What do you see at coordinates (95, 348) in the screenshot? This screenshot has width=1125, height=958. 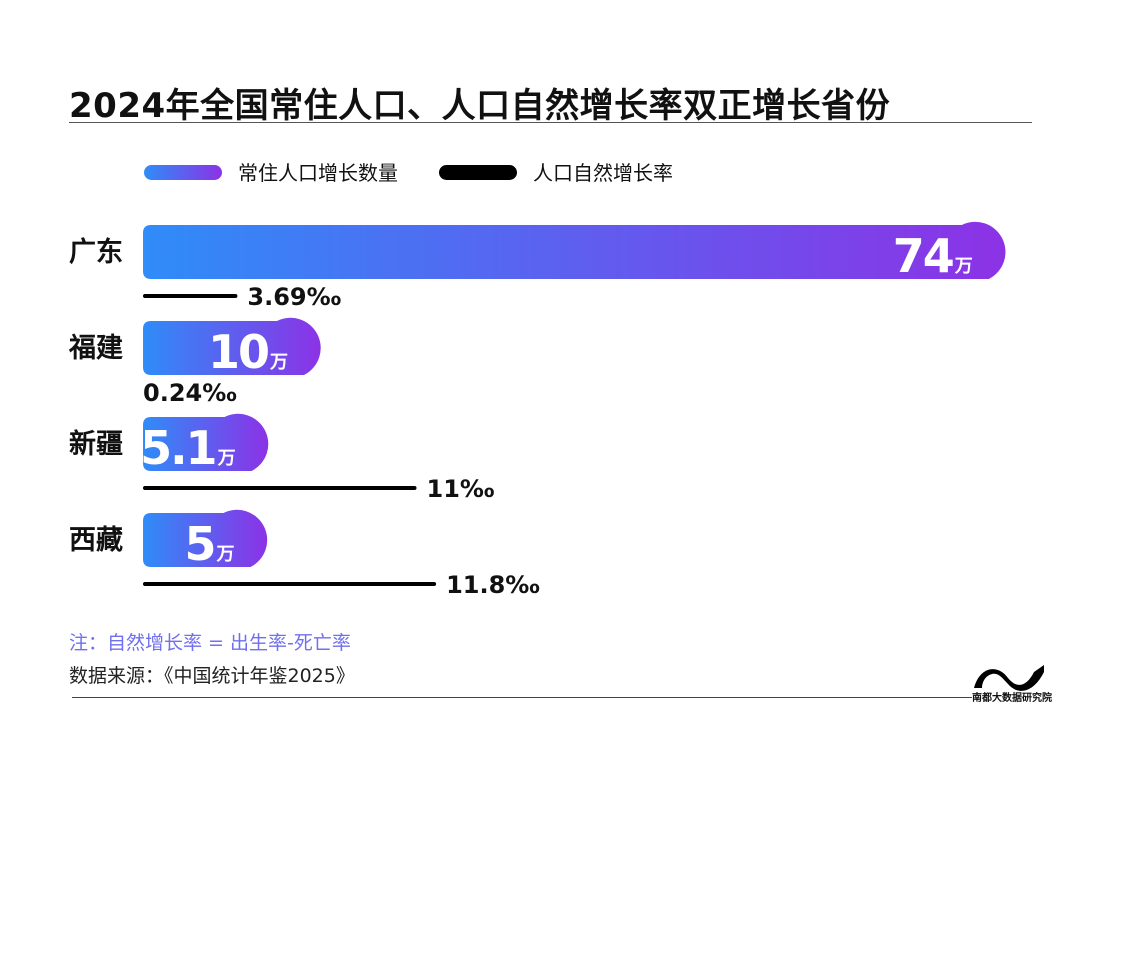 I see `category-label: 福建` at bounding box center [95, 348].